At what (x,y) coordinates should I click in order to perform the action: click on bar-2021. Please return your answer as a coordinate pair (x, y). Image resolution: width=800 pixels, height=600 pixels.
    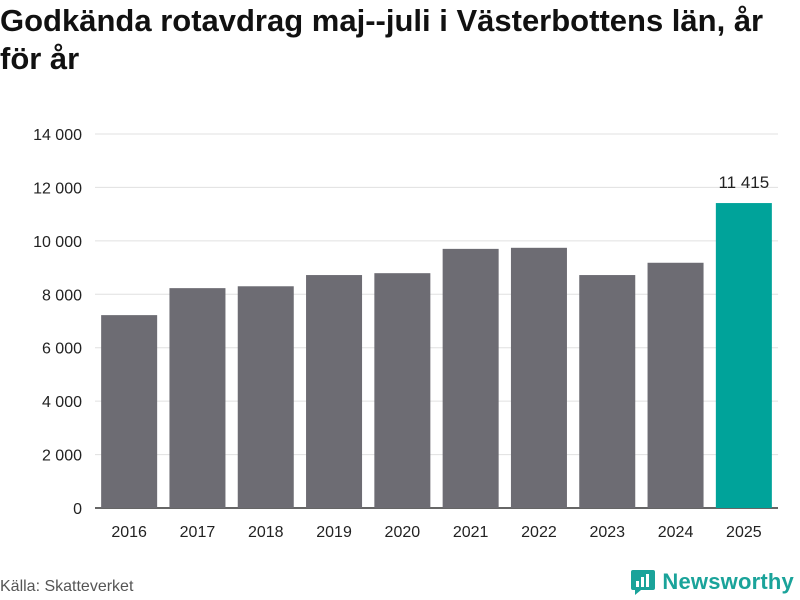
    Looking at the image, I should click on (470, 378).